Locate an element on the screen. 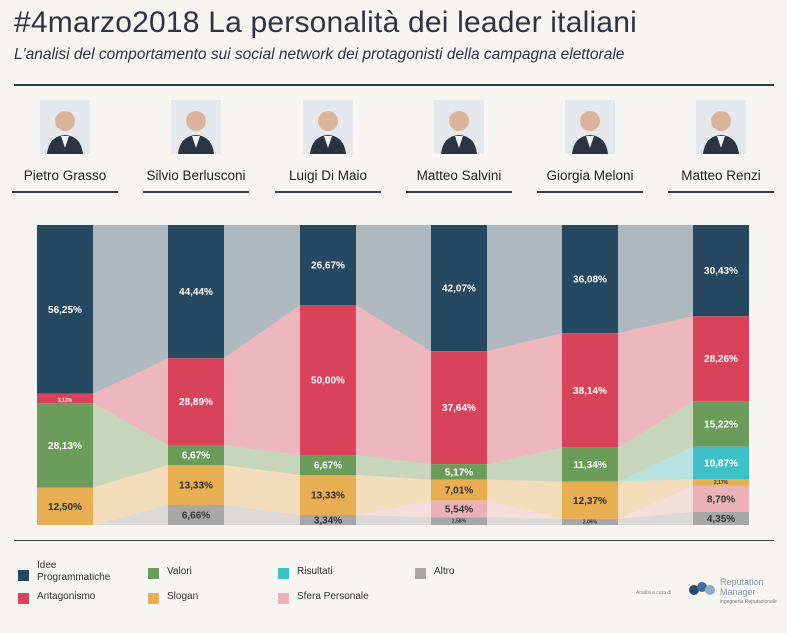 The width and height of the screenshot is (787, 633). data-label: 6,66% is located at coordinates (196, 516).